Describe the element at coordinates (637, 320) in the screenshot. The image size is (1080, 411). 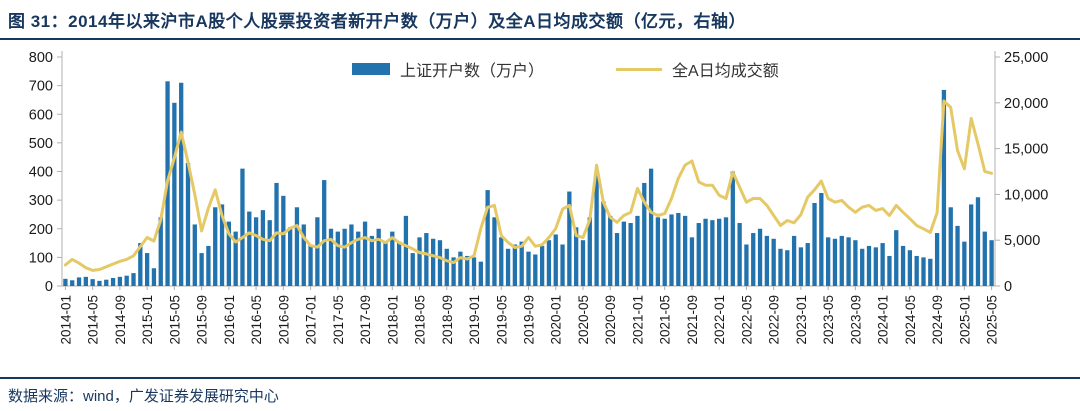
I see `x-axis-label: 2021-01` at that location.